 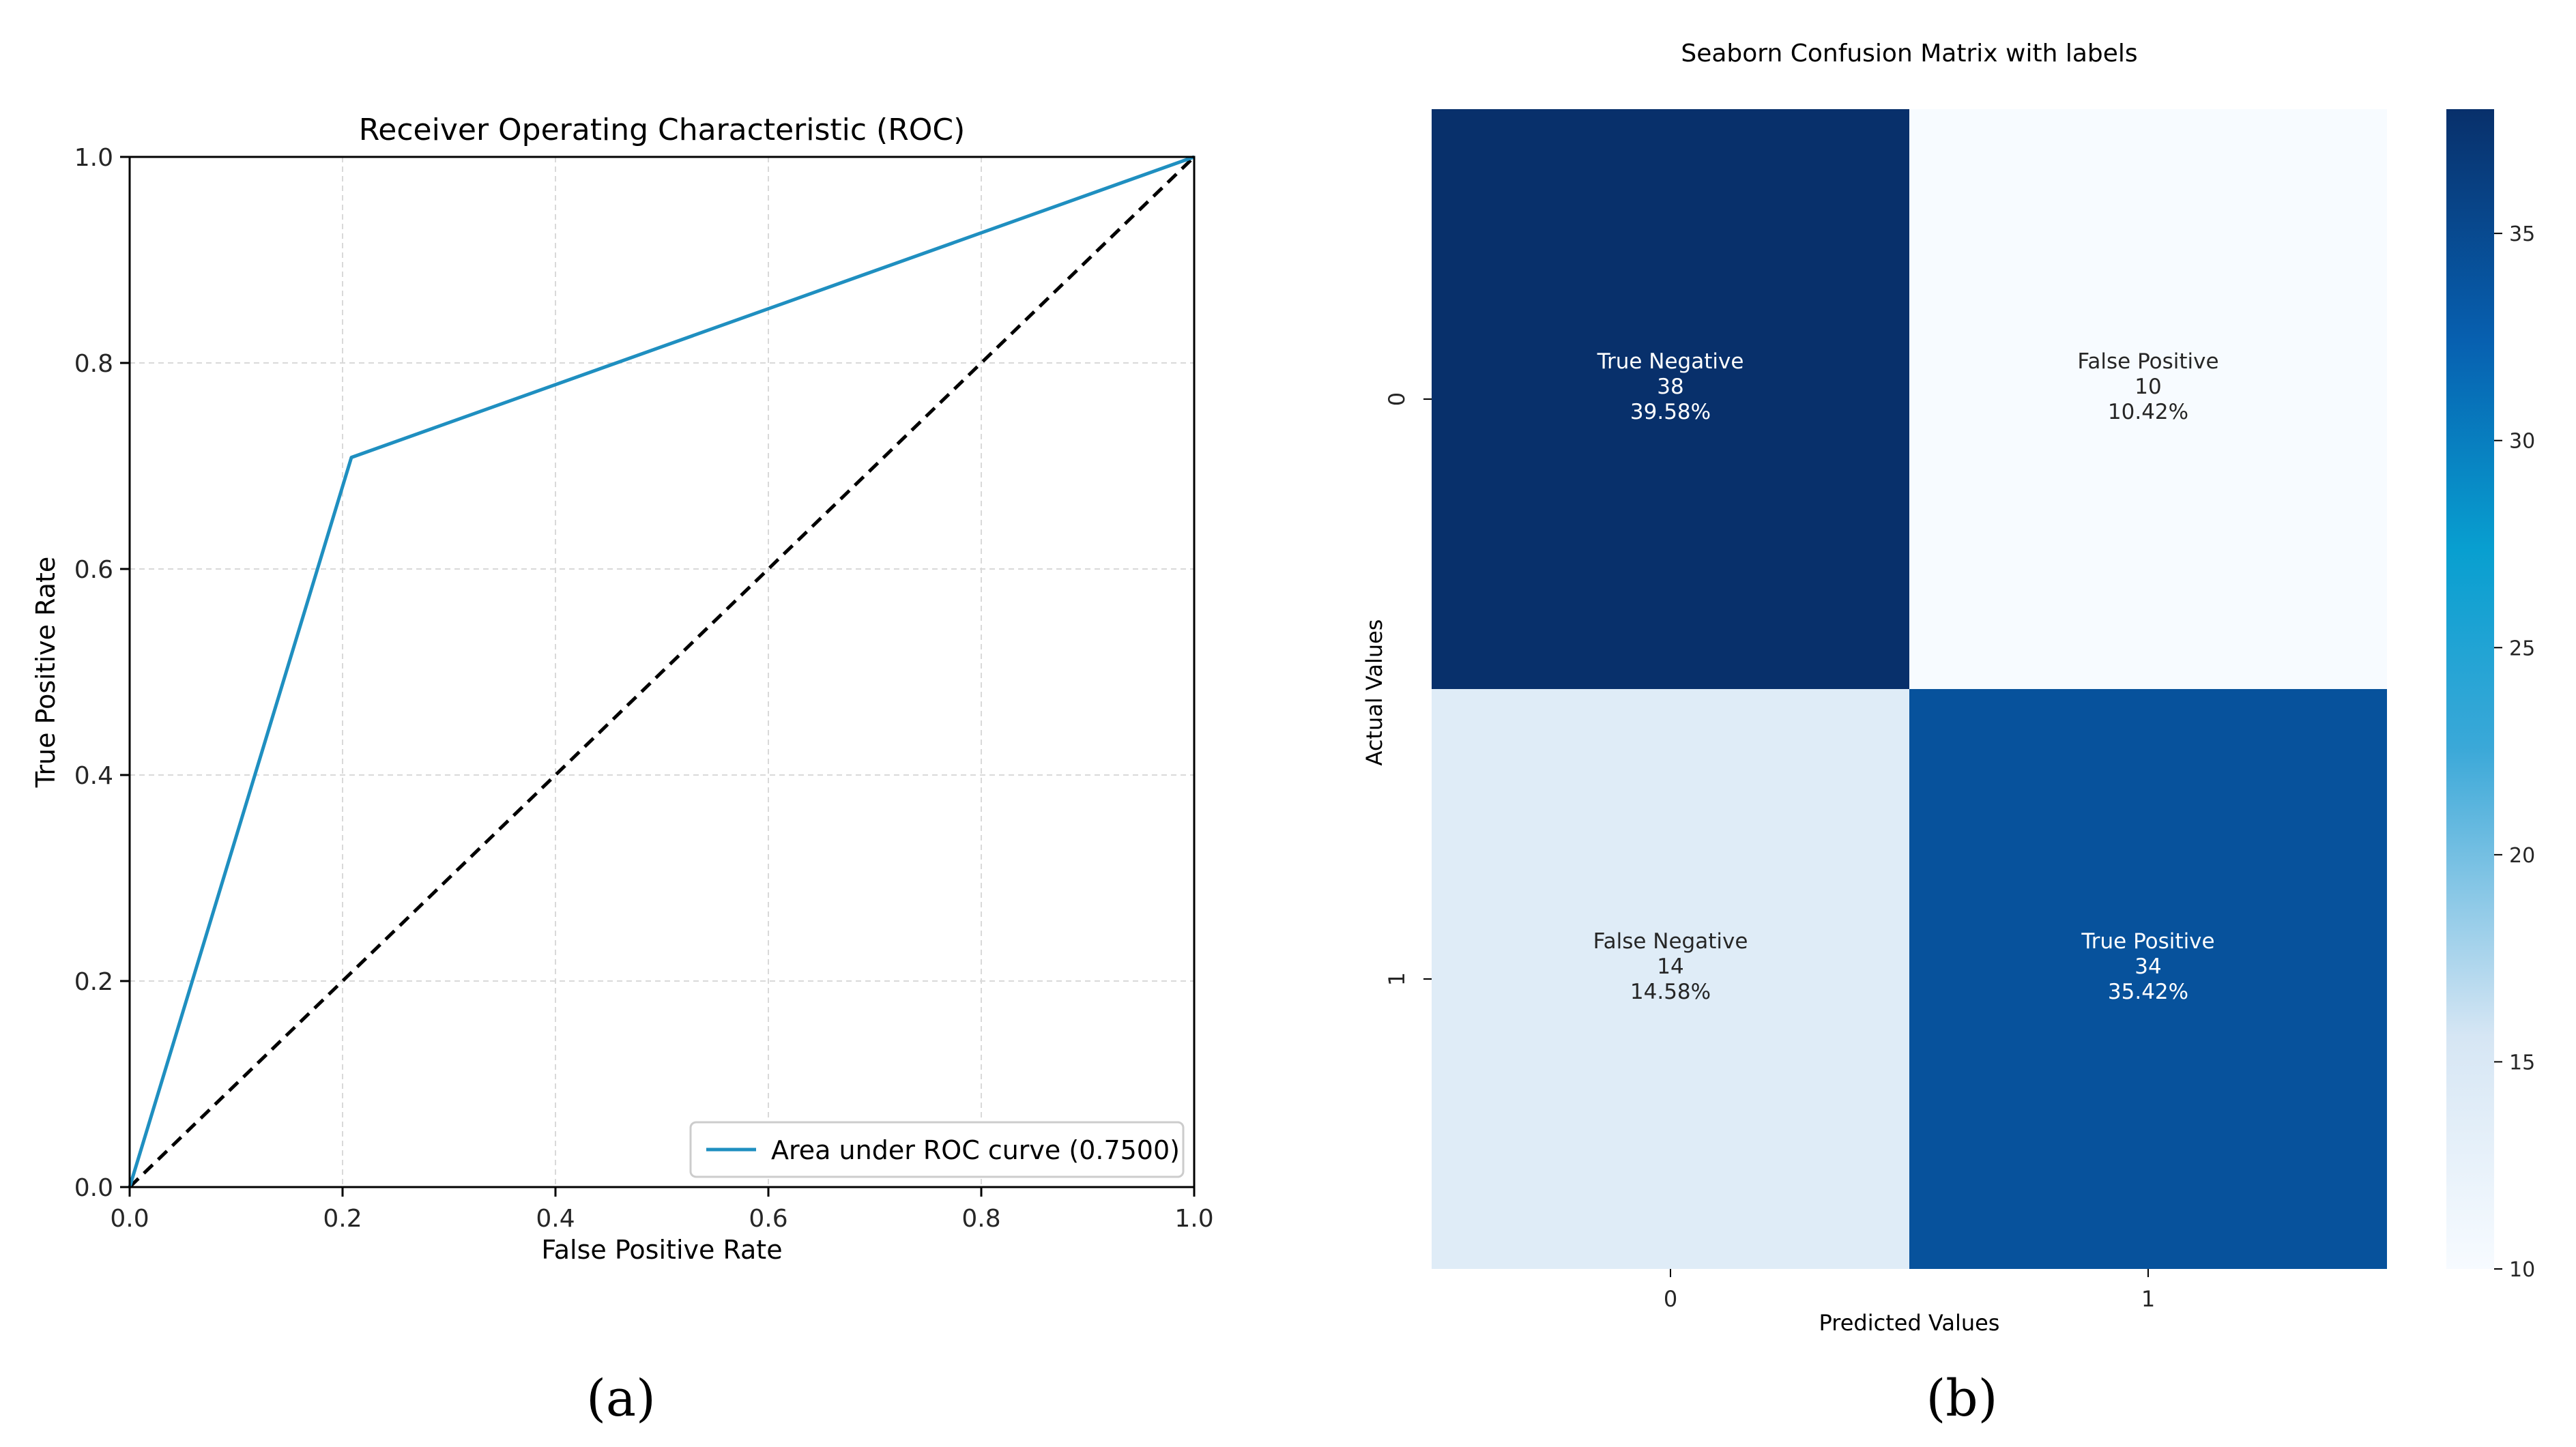 What do you see at coordinates (1670, 941) in the screenshot?
I see `cm-cell-label: False Negative` at bounding box center [1670, 941].